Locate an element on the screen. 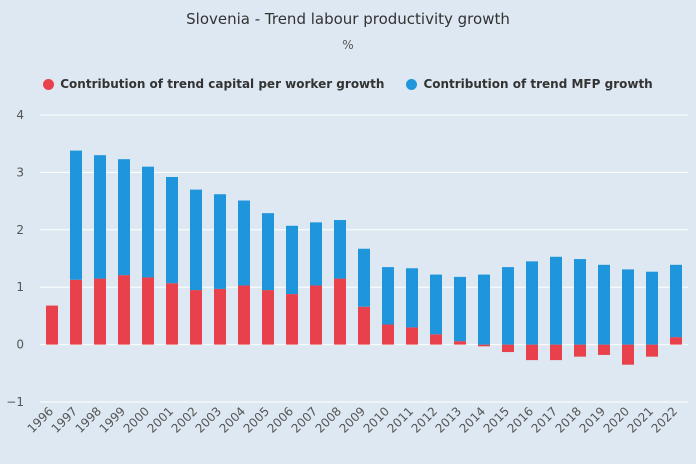 The height and width of the screenshot is (464, 696). legend-item-mfp: Contribution of trend MFP growth is located at coordinates (529, 84).